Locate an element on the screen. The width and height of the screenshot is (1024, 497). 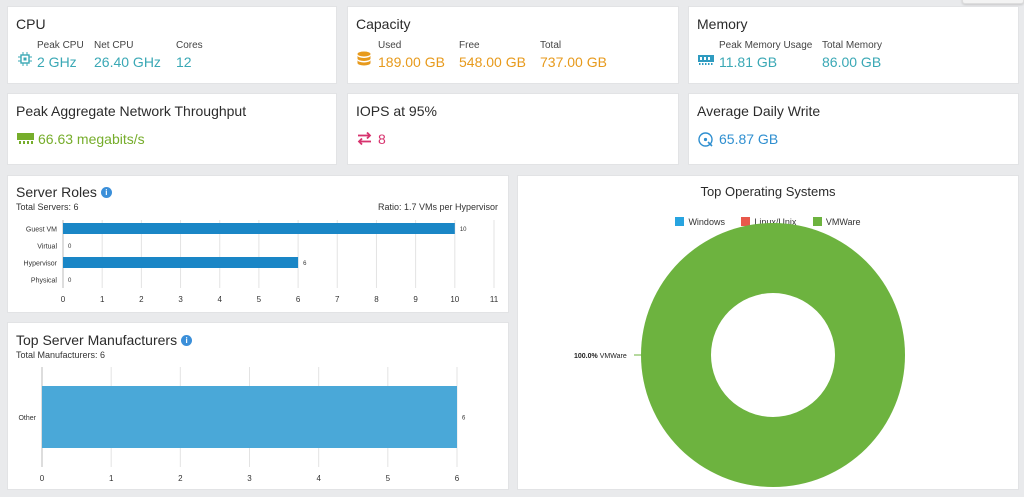
cores-value: 12 is located at coordinates (184, 62).